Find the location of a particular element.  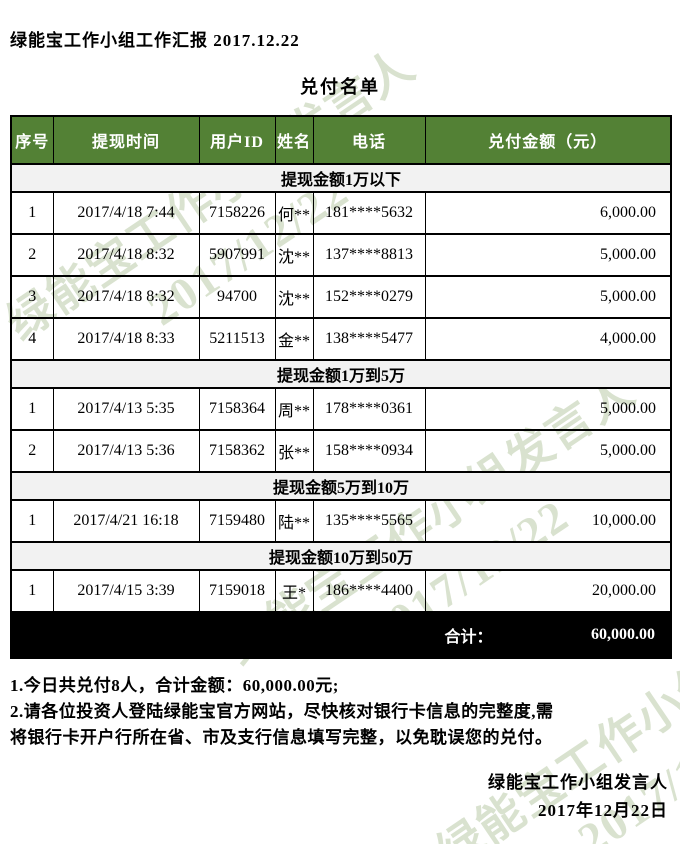

cell-phone: 152****0279 is located at coordinates (369, 297).